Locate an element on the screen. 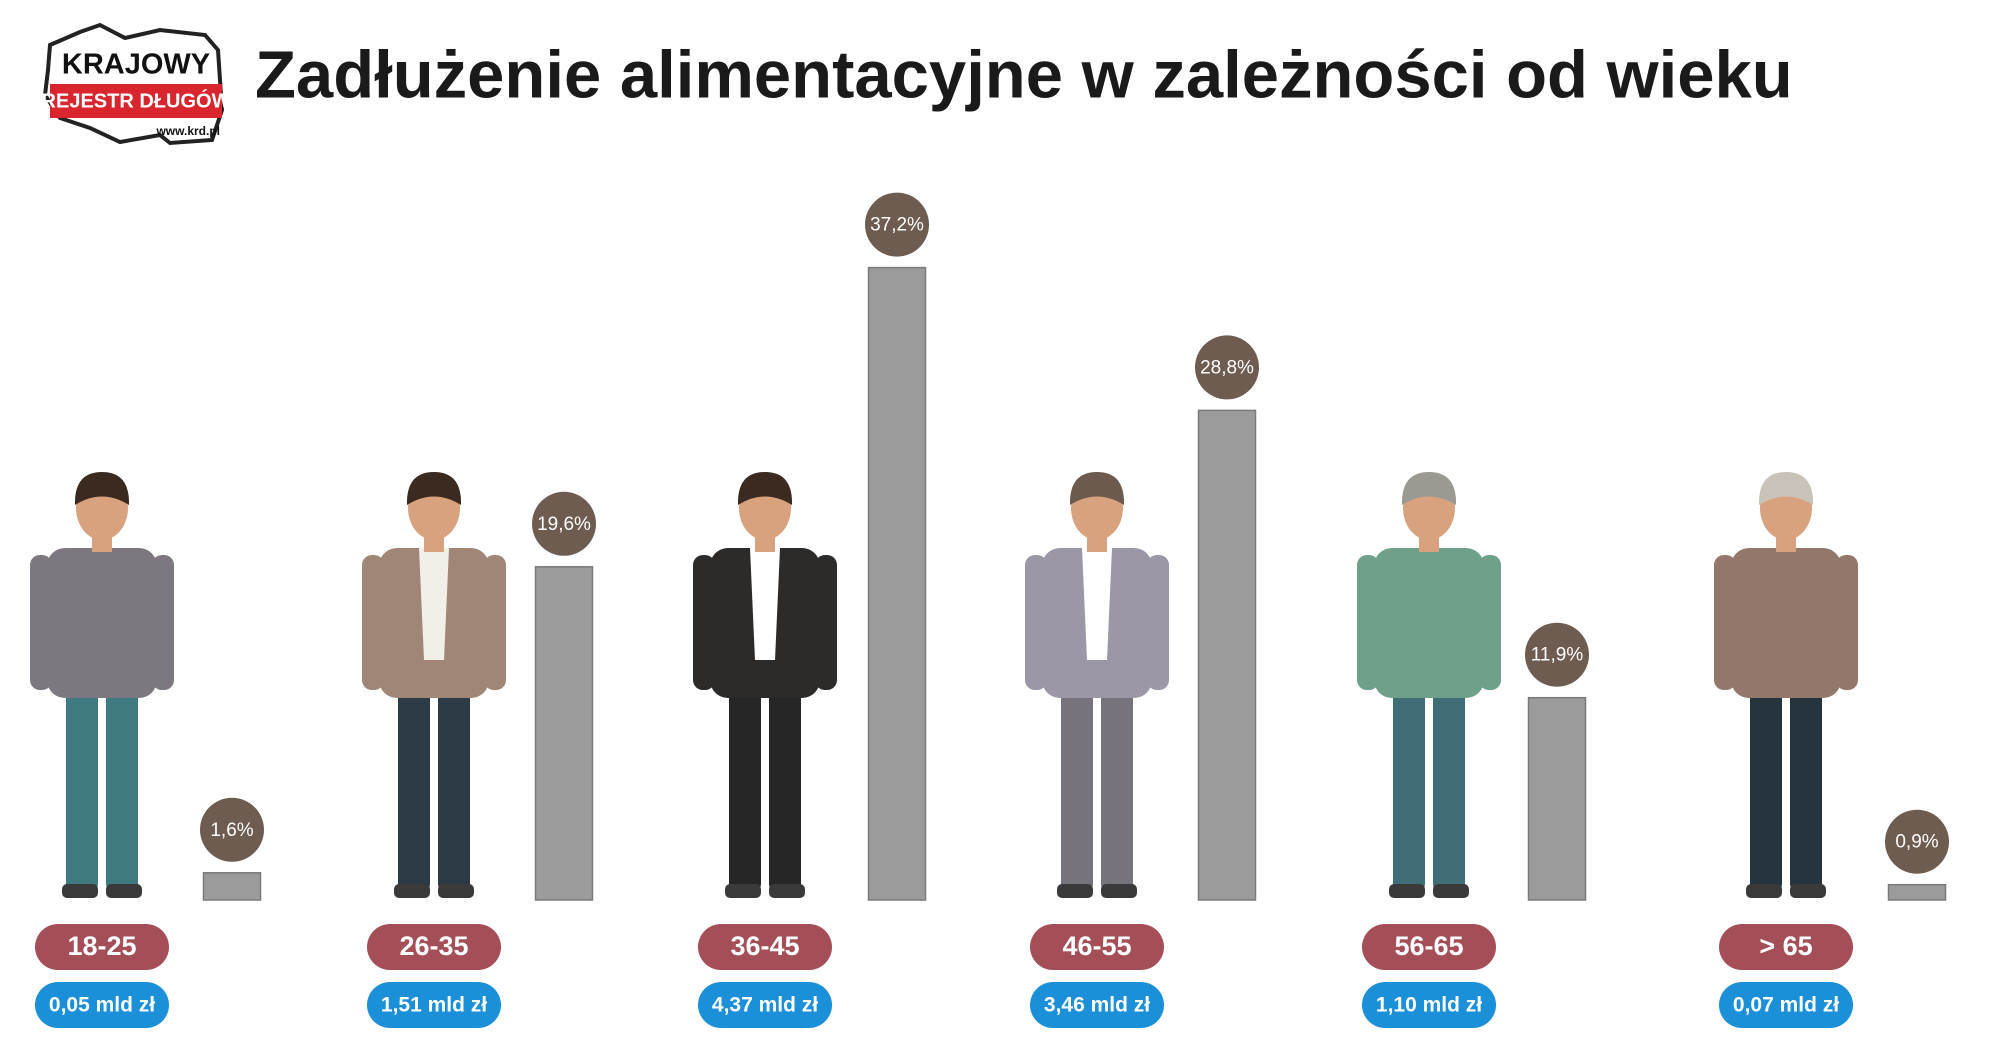 The width and height of the screenshot is (2000, 1046). value-label: 11,9% is located at coordinates (1557, 655).